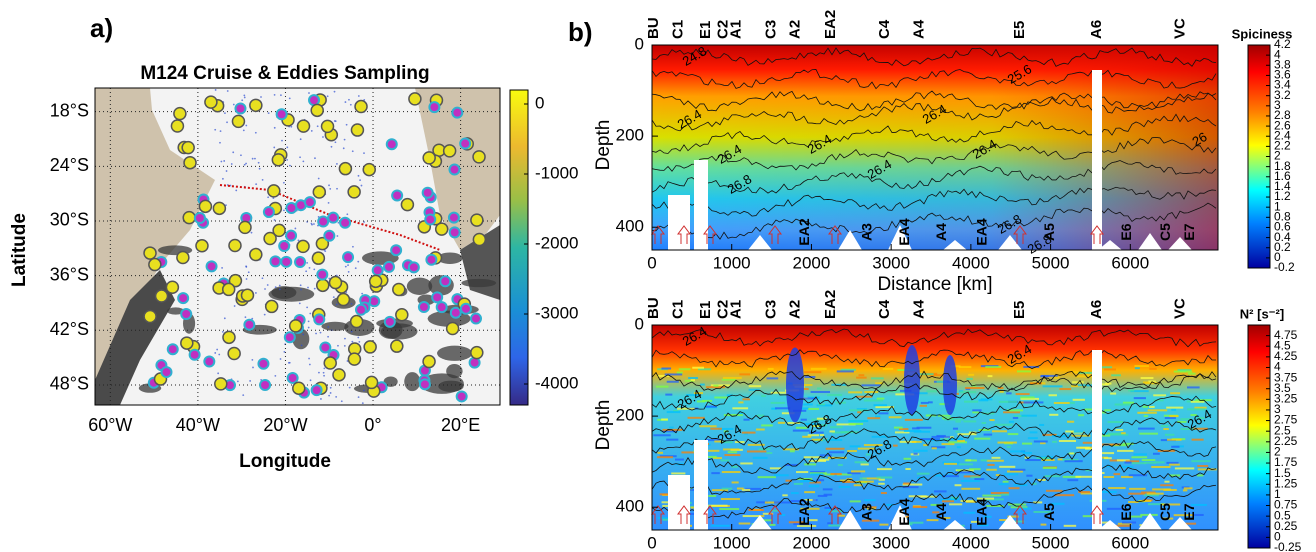 The image size is (1316, 552). I want to click on colorbar-tick-label: 2.4, so click(1282, 135).